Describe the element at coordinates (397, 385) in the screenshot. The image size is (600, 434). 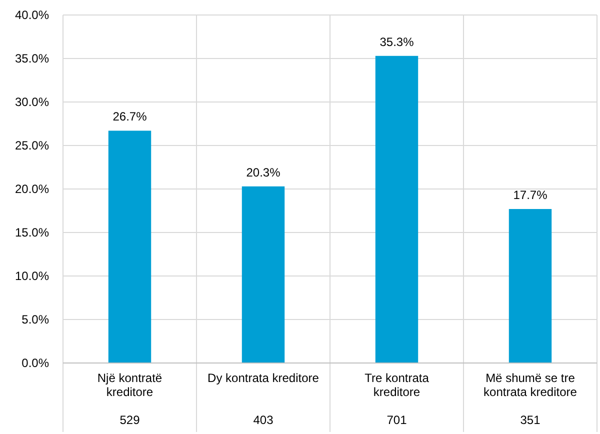
I see `x-tick-label: Tre kontrata kreditore` at that location.